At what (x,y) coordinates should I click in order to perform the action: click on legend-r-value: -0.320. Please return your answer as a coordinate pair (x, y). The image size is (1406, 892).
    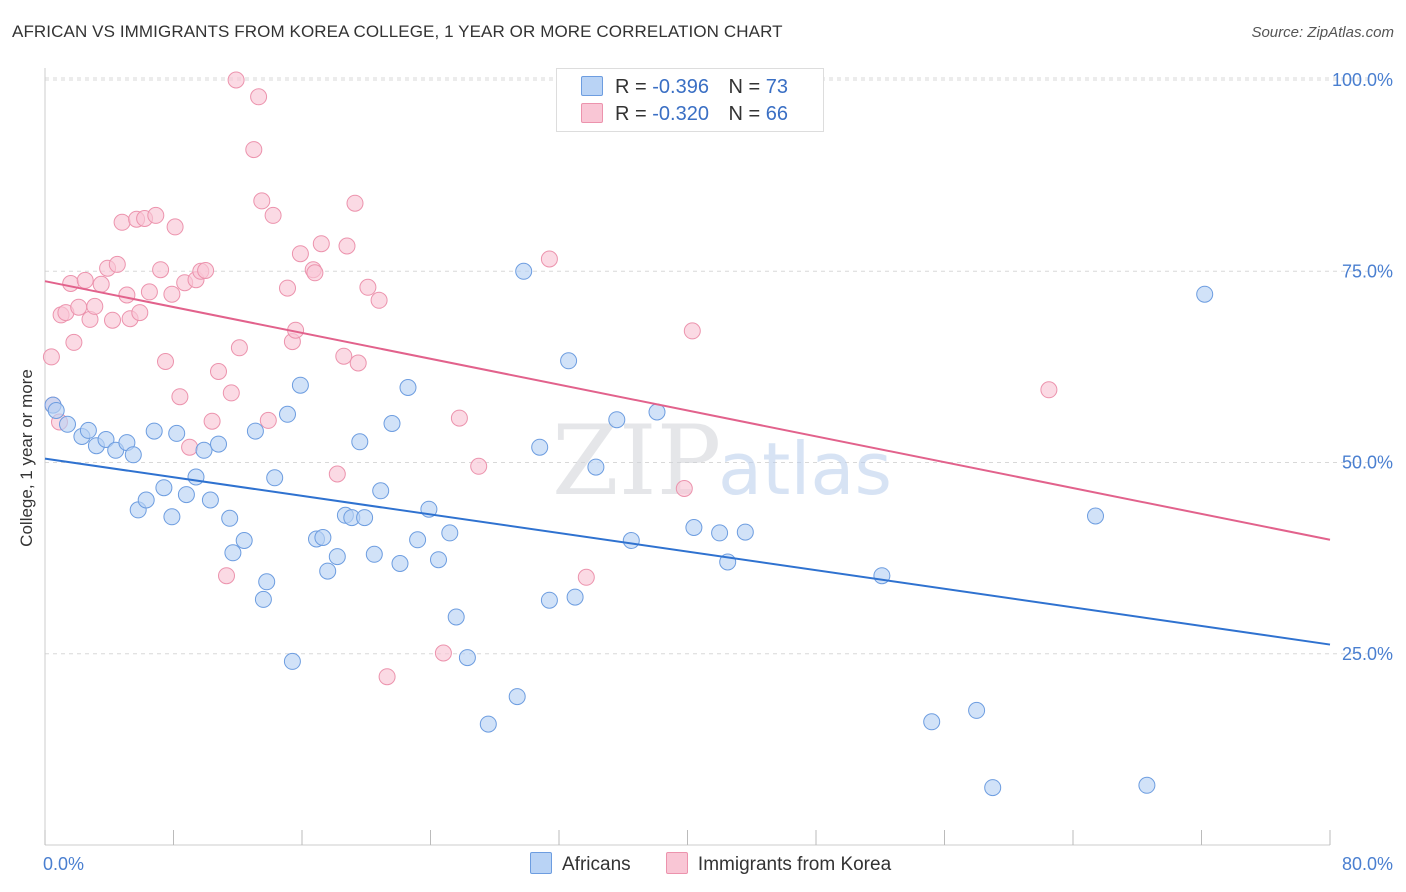
    Looking at the image, I should click on (680, 114).